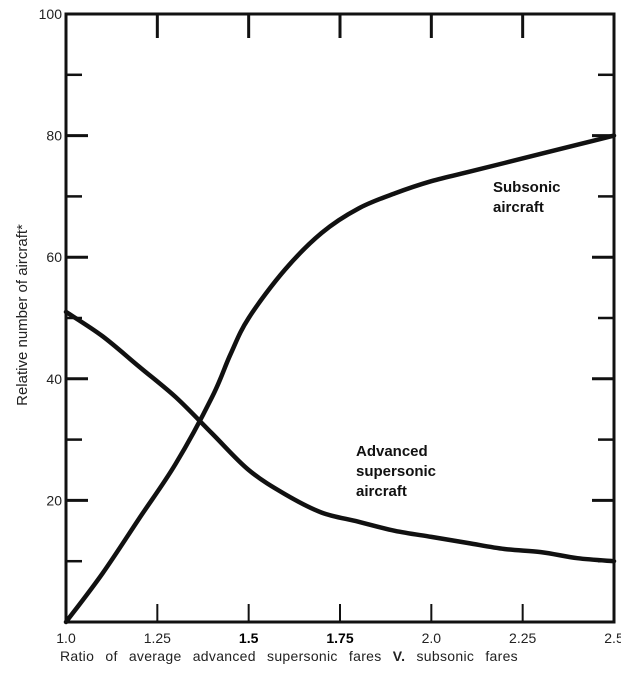 The image size is (621, 691). What do you see at coordinates (54, 136) in the screenshot?
I see `y-tick-label: 80` at bounding box center [54, 136].